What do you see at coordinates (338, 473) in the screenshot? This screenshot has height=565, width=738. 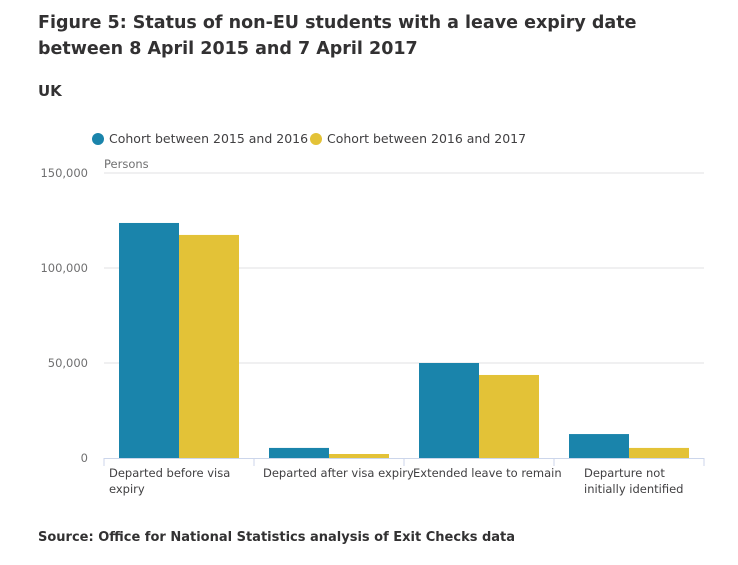 I see `x-tick-label: Departed after visa expiry` at bounding box center [338, 473].